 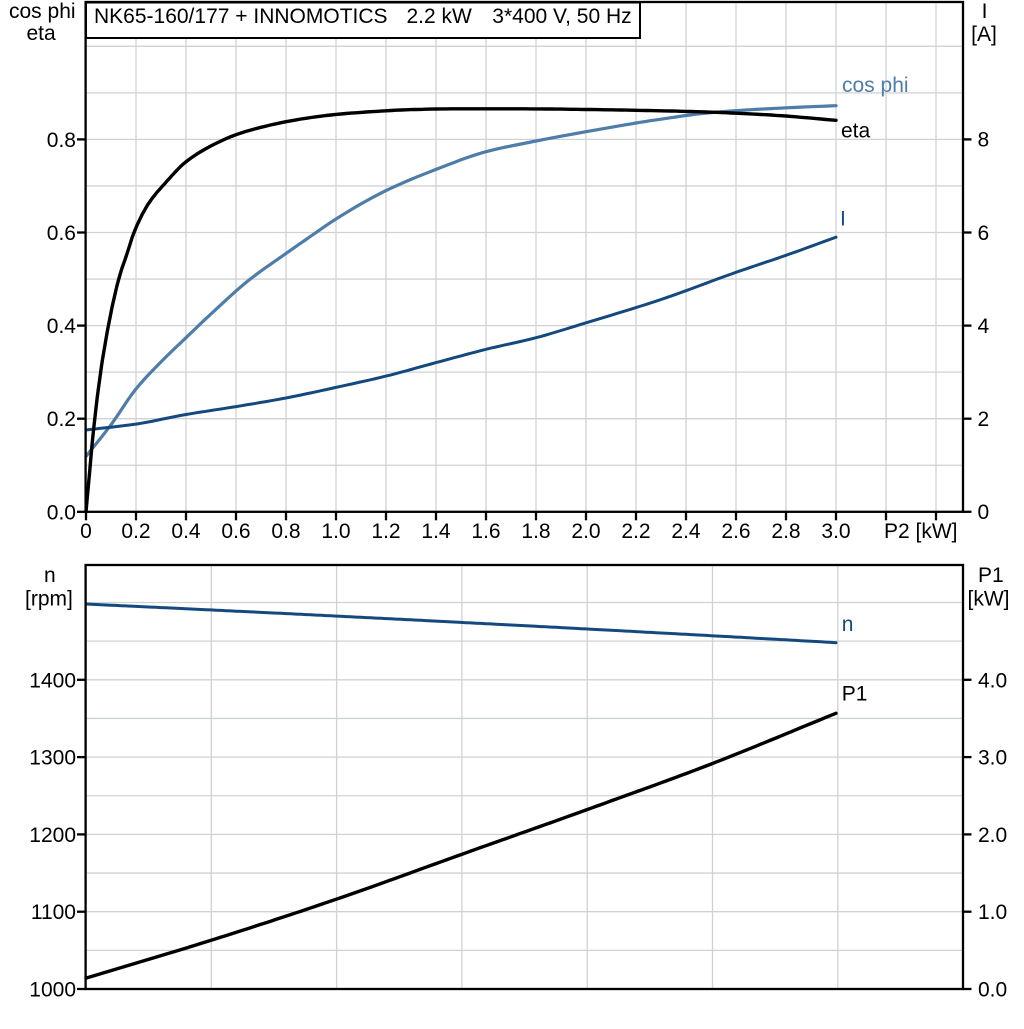 I want to click on svg-text: [rpm], so click(x=49, y=599).